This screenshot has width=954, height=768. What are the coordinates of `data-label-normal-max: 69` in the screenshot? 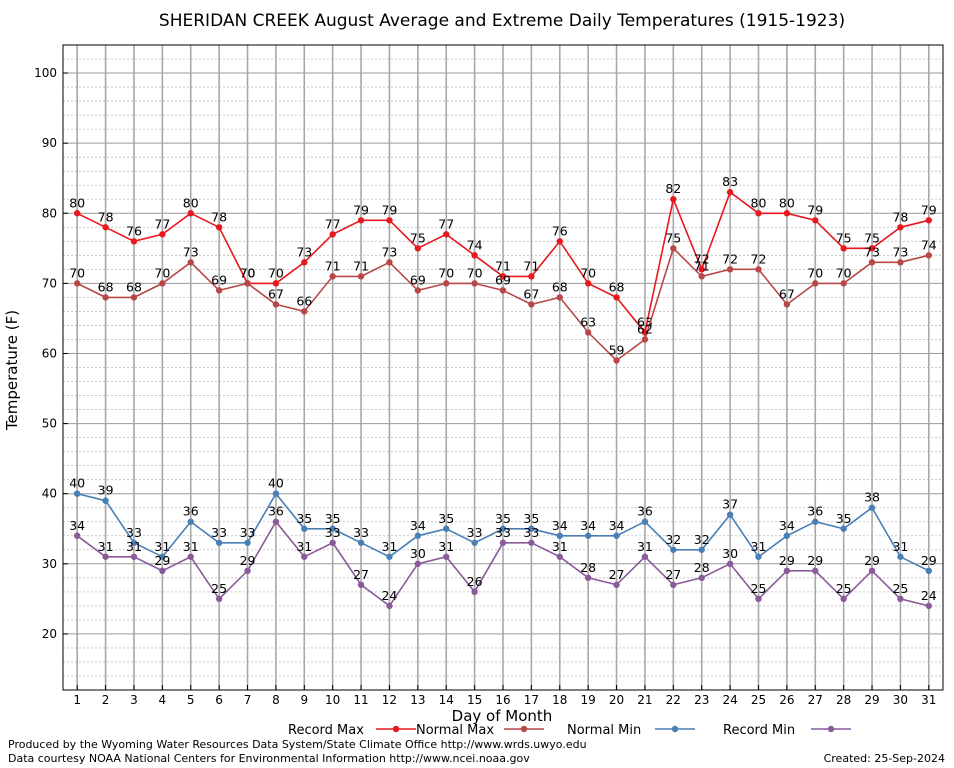 It's located at (219, 279).